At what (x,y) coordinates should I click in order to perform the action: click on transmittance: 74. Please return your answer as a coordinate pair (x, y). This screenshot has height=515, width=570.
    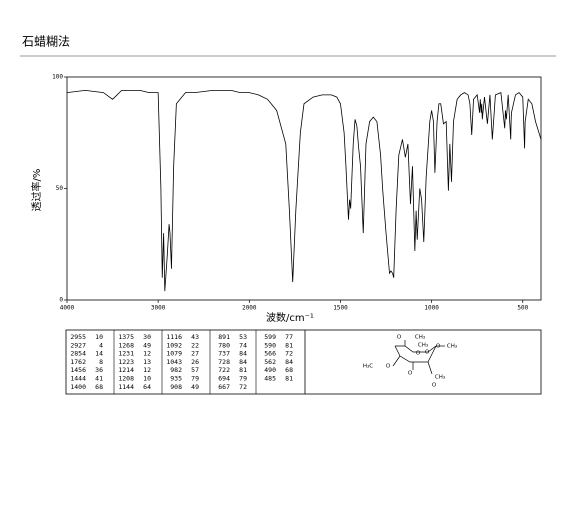
    Looking at the image, I should click on (243, 345).